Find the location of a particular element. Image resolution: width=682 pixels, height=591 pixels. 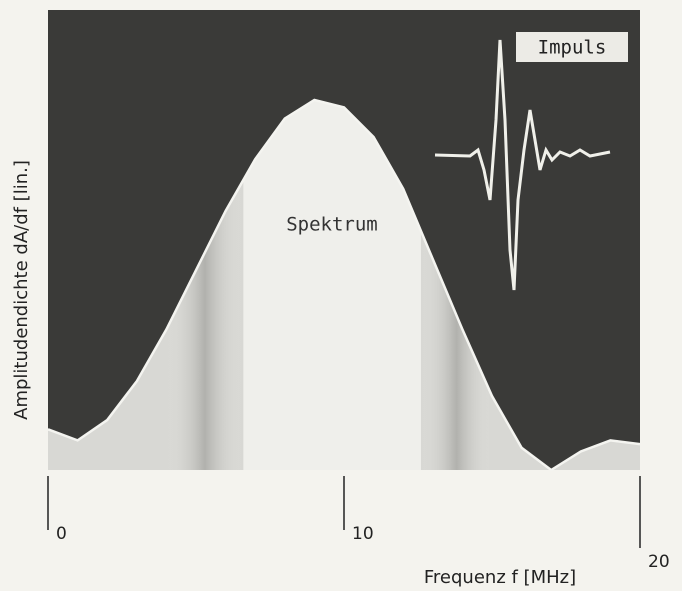

x-tick-label: 0 is located at coordinates (61, 534).